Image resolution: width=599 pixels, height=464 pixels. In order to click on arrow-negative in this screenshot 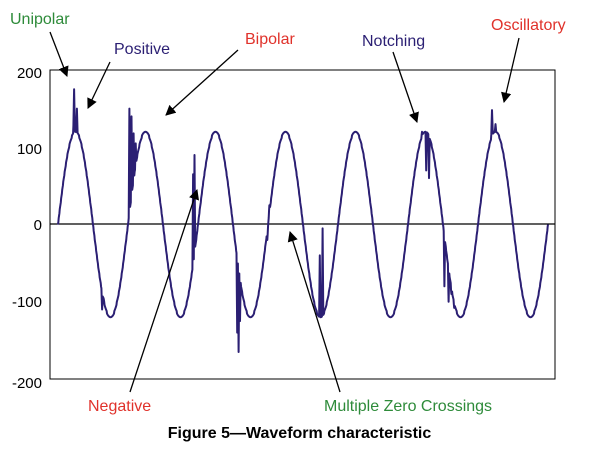, I will do `click(164, 291)`.